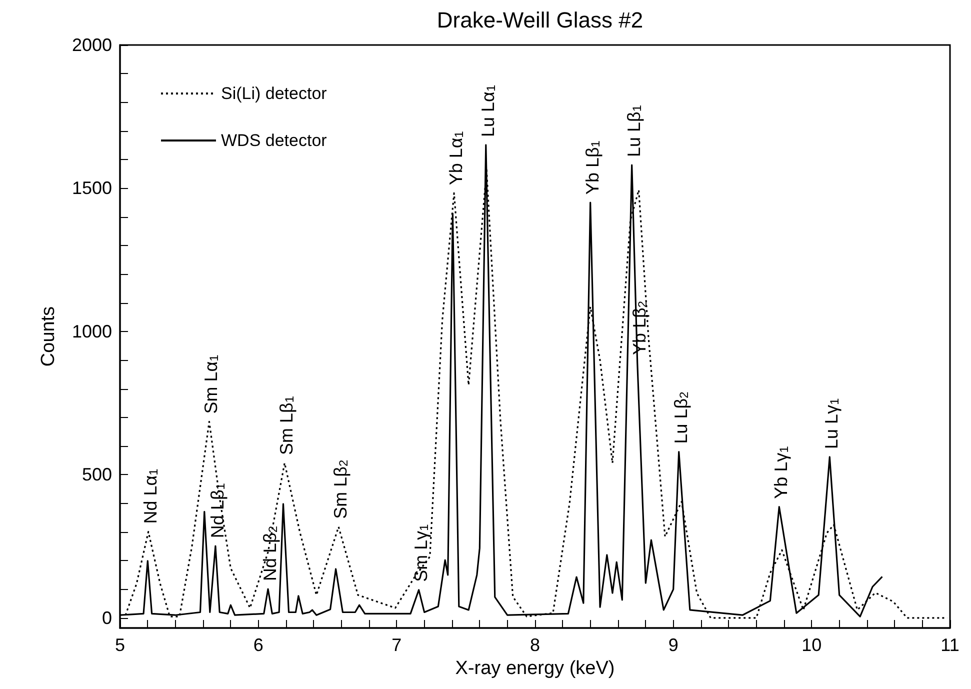 The height and width of the screenshot is (689, 971). What do you see at coordinates (286, 425) in the screenshot?
I see `annotation: Sm Lβ1` at bounding box center [286, 425].